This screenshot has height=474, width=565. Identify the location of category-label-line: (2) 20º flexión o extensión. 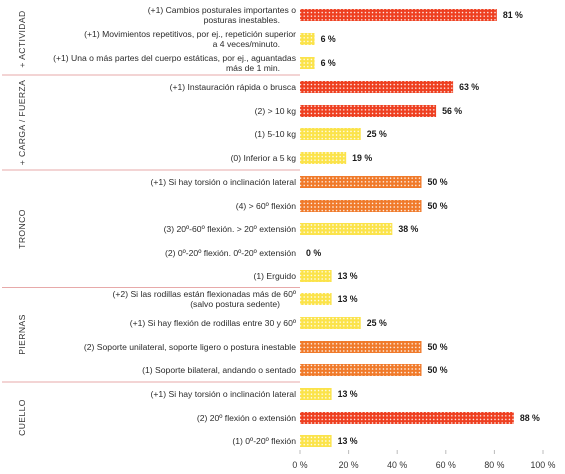
(246, 418).